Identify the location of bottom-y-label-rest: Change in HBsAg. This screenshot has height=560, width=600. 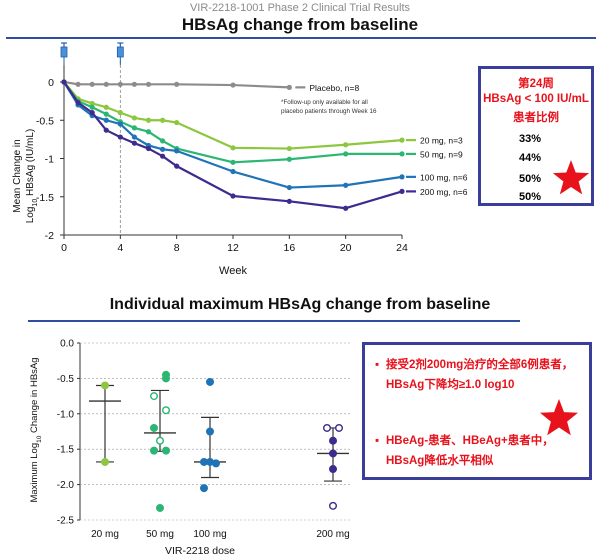
(34, 396).